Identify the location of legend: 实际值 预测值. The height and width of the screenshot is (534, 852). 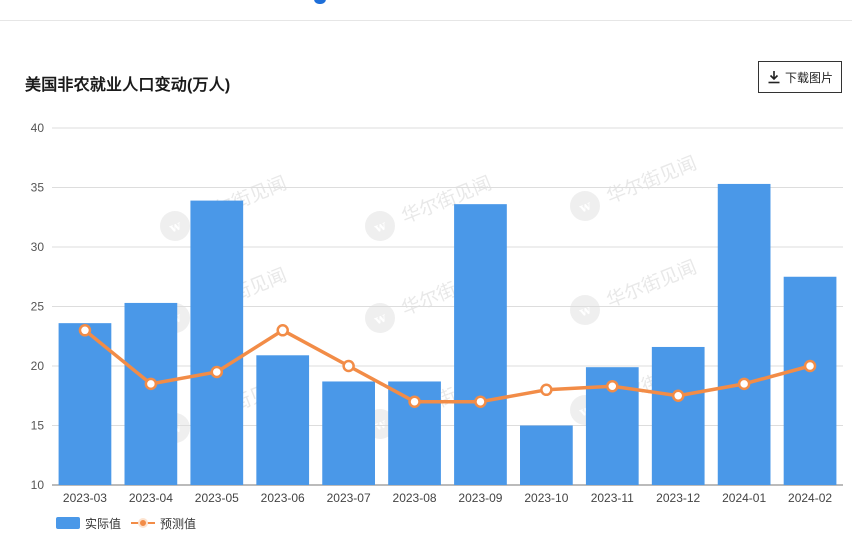
(131, 523).